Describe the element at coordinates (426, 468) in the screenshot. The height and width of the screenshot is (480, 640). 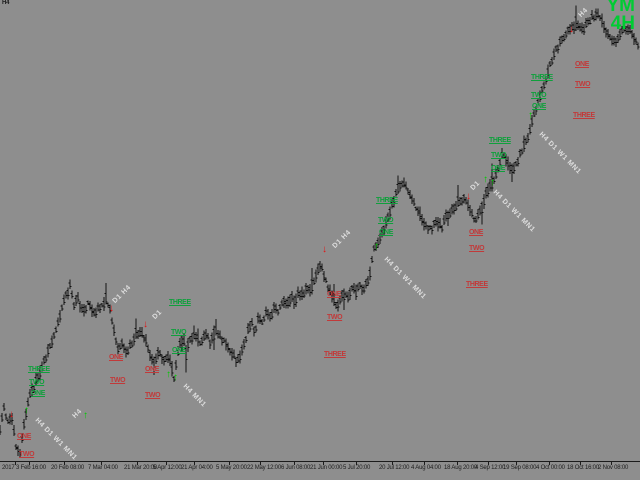
I see `time-axis-label: 4 Aug 04:00` at that location.